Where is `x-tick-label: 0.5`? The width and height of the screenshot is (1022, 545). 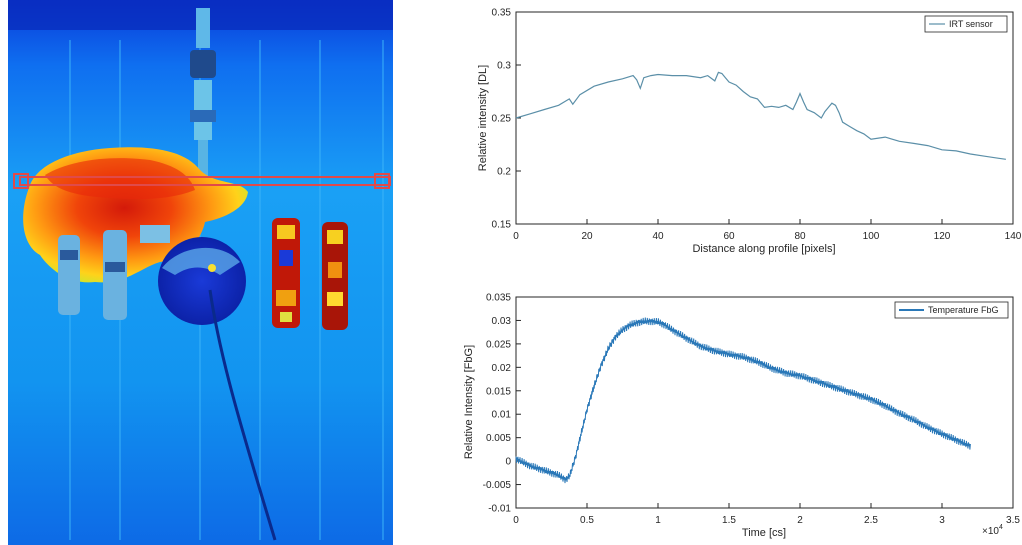
x-tick-label: 0.5 is located at coordinates (587, 520).